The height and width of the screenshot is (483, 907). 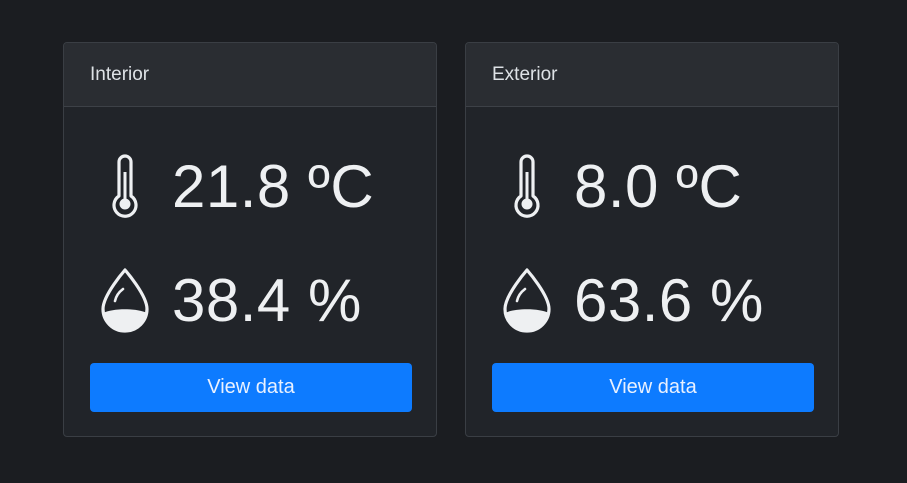 What do you see at coordinates (273, 186) in the screenshot?
I see `temperature-value: 21.8 ºC` at bounding box center [273, 186].